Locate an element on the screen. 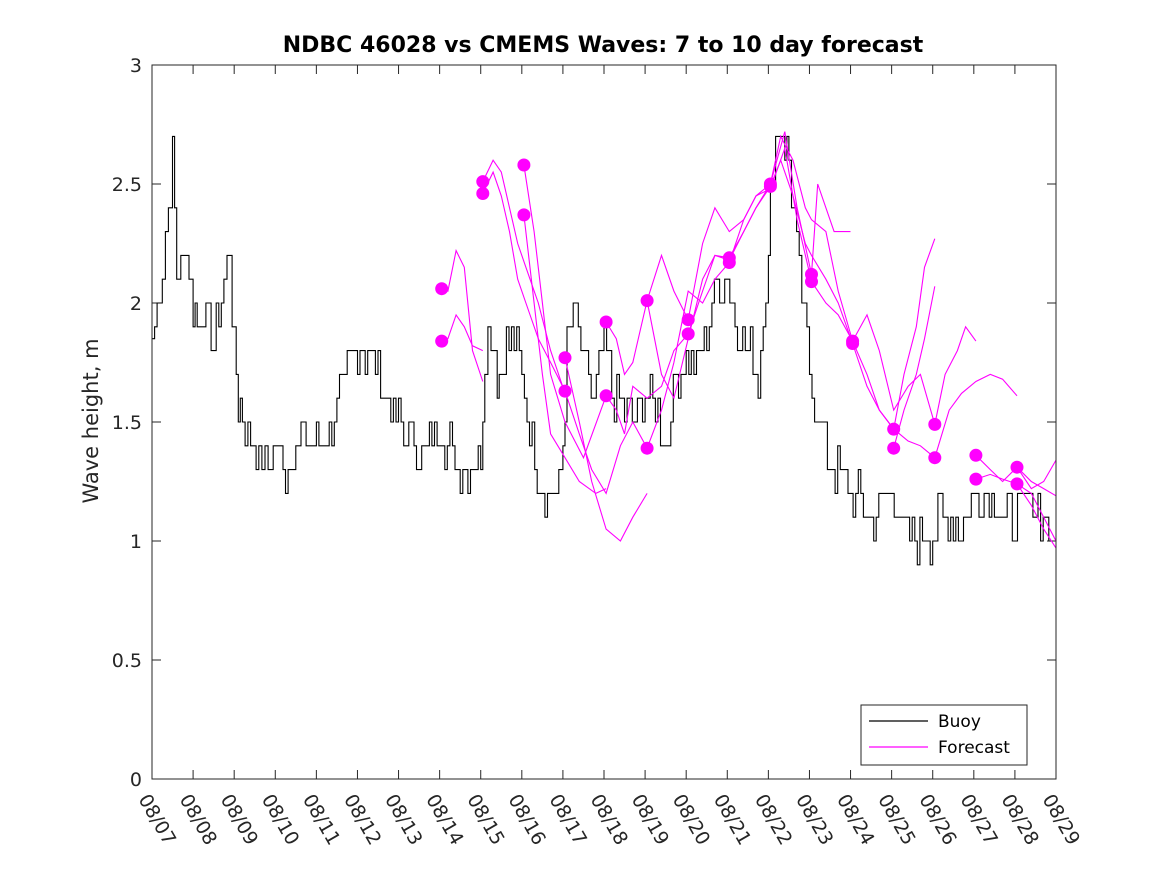 This screenshot has width=1167, height=875. x-tick-label: 08/24 is located at coordinates (855, 820).